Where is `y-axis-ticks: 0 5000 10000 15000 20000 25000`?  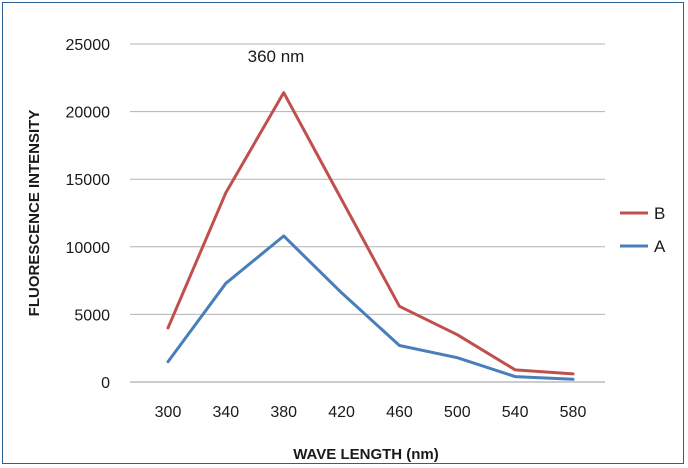
y-axis-ticks: 0 5000 10000 15000 20000 25000 is located at coordinates (88, 214).